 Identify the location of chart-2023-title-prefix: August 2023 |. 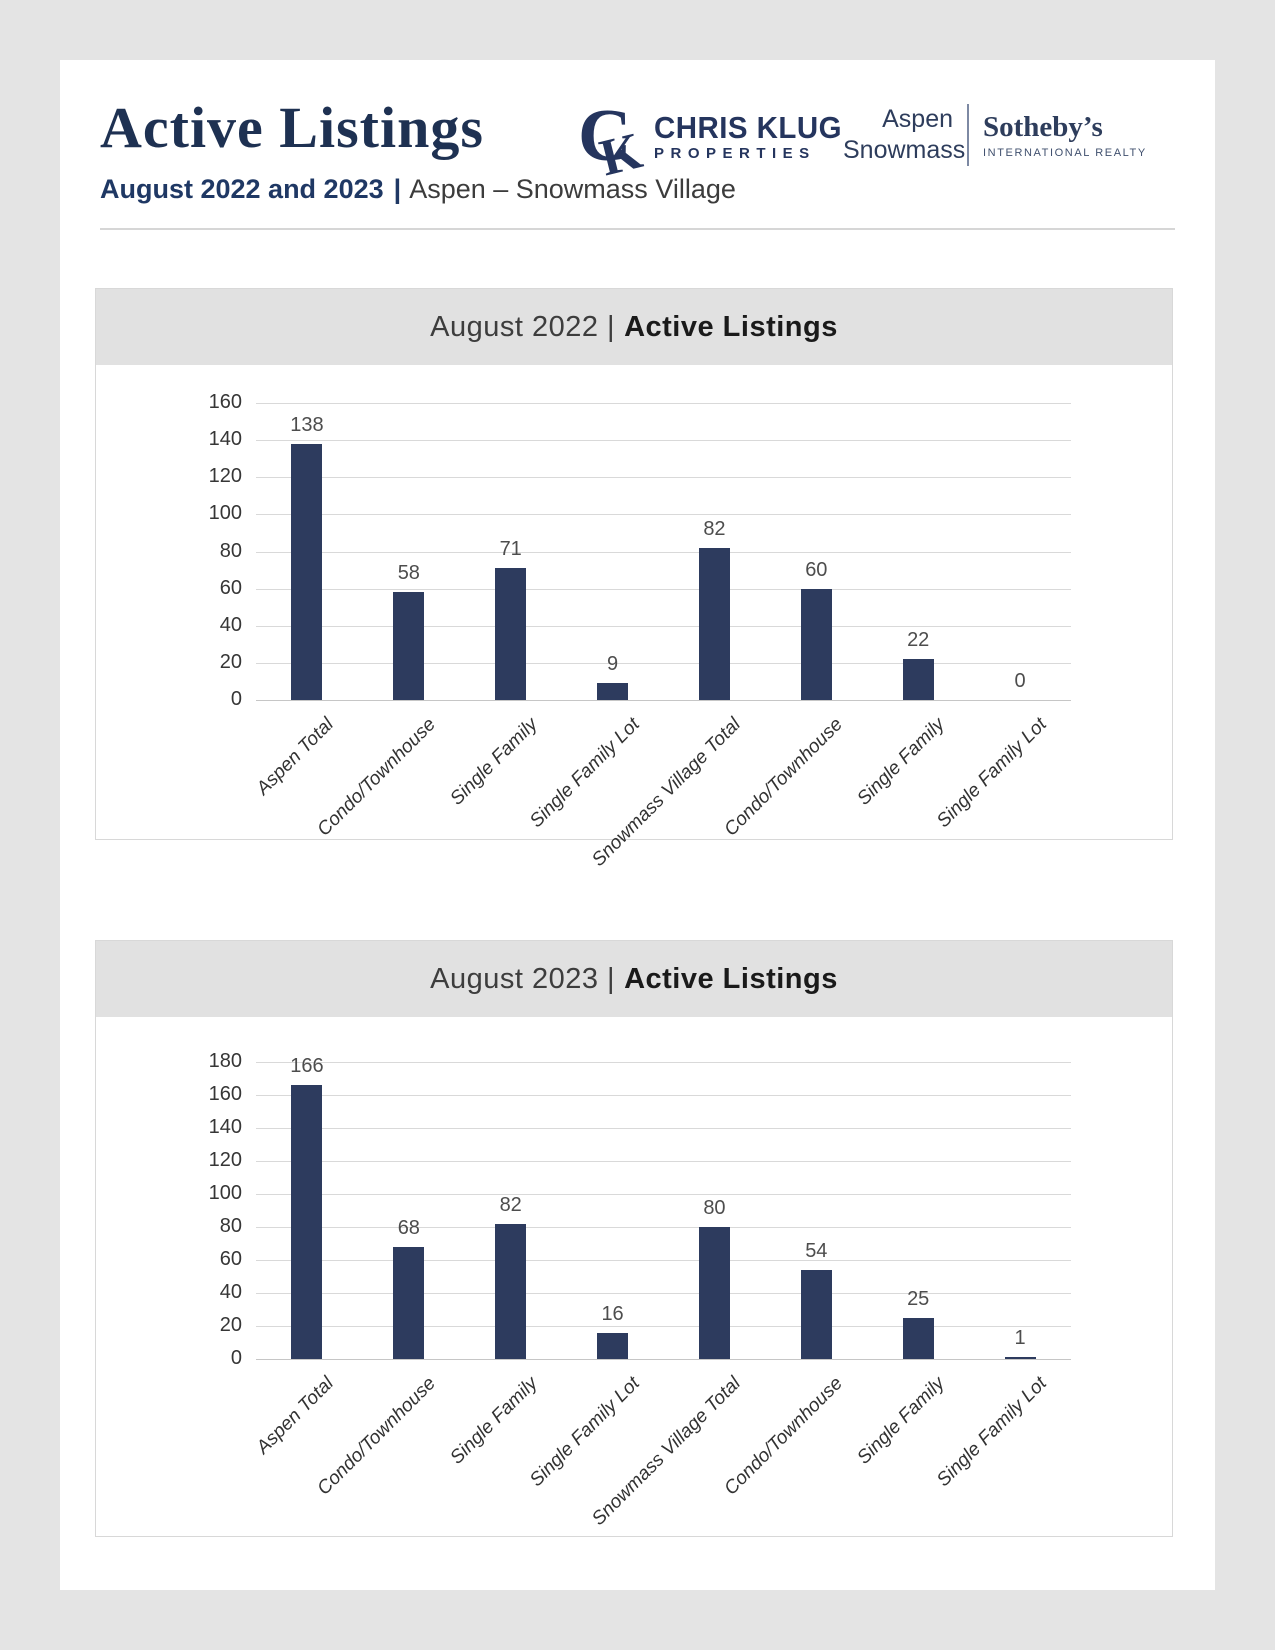
(523, 978).